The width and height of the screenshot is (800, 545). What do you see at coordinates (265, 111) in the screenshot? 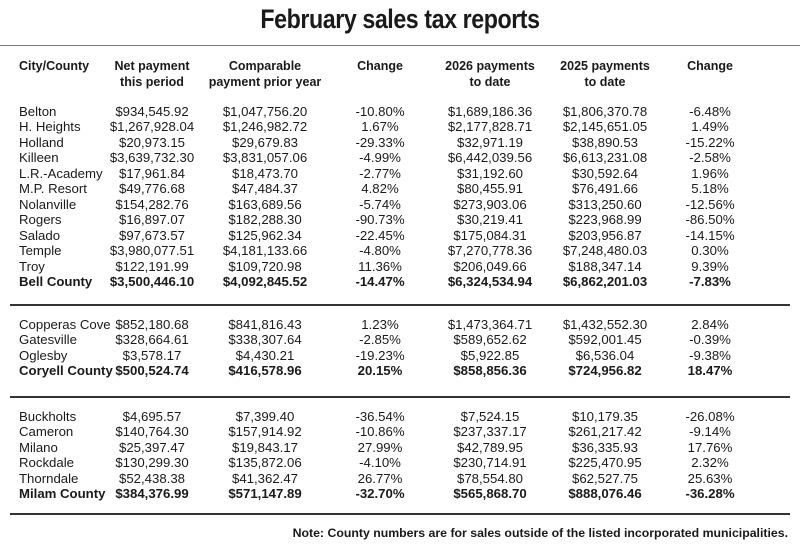
I see `cell-prior-year-payment: $1,047,756.20` at bounding box center [265, 111].